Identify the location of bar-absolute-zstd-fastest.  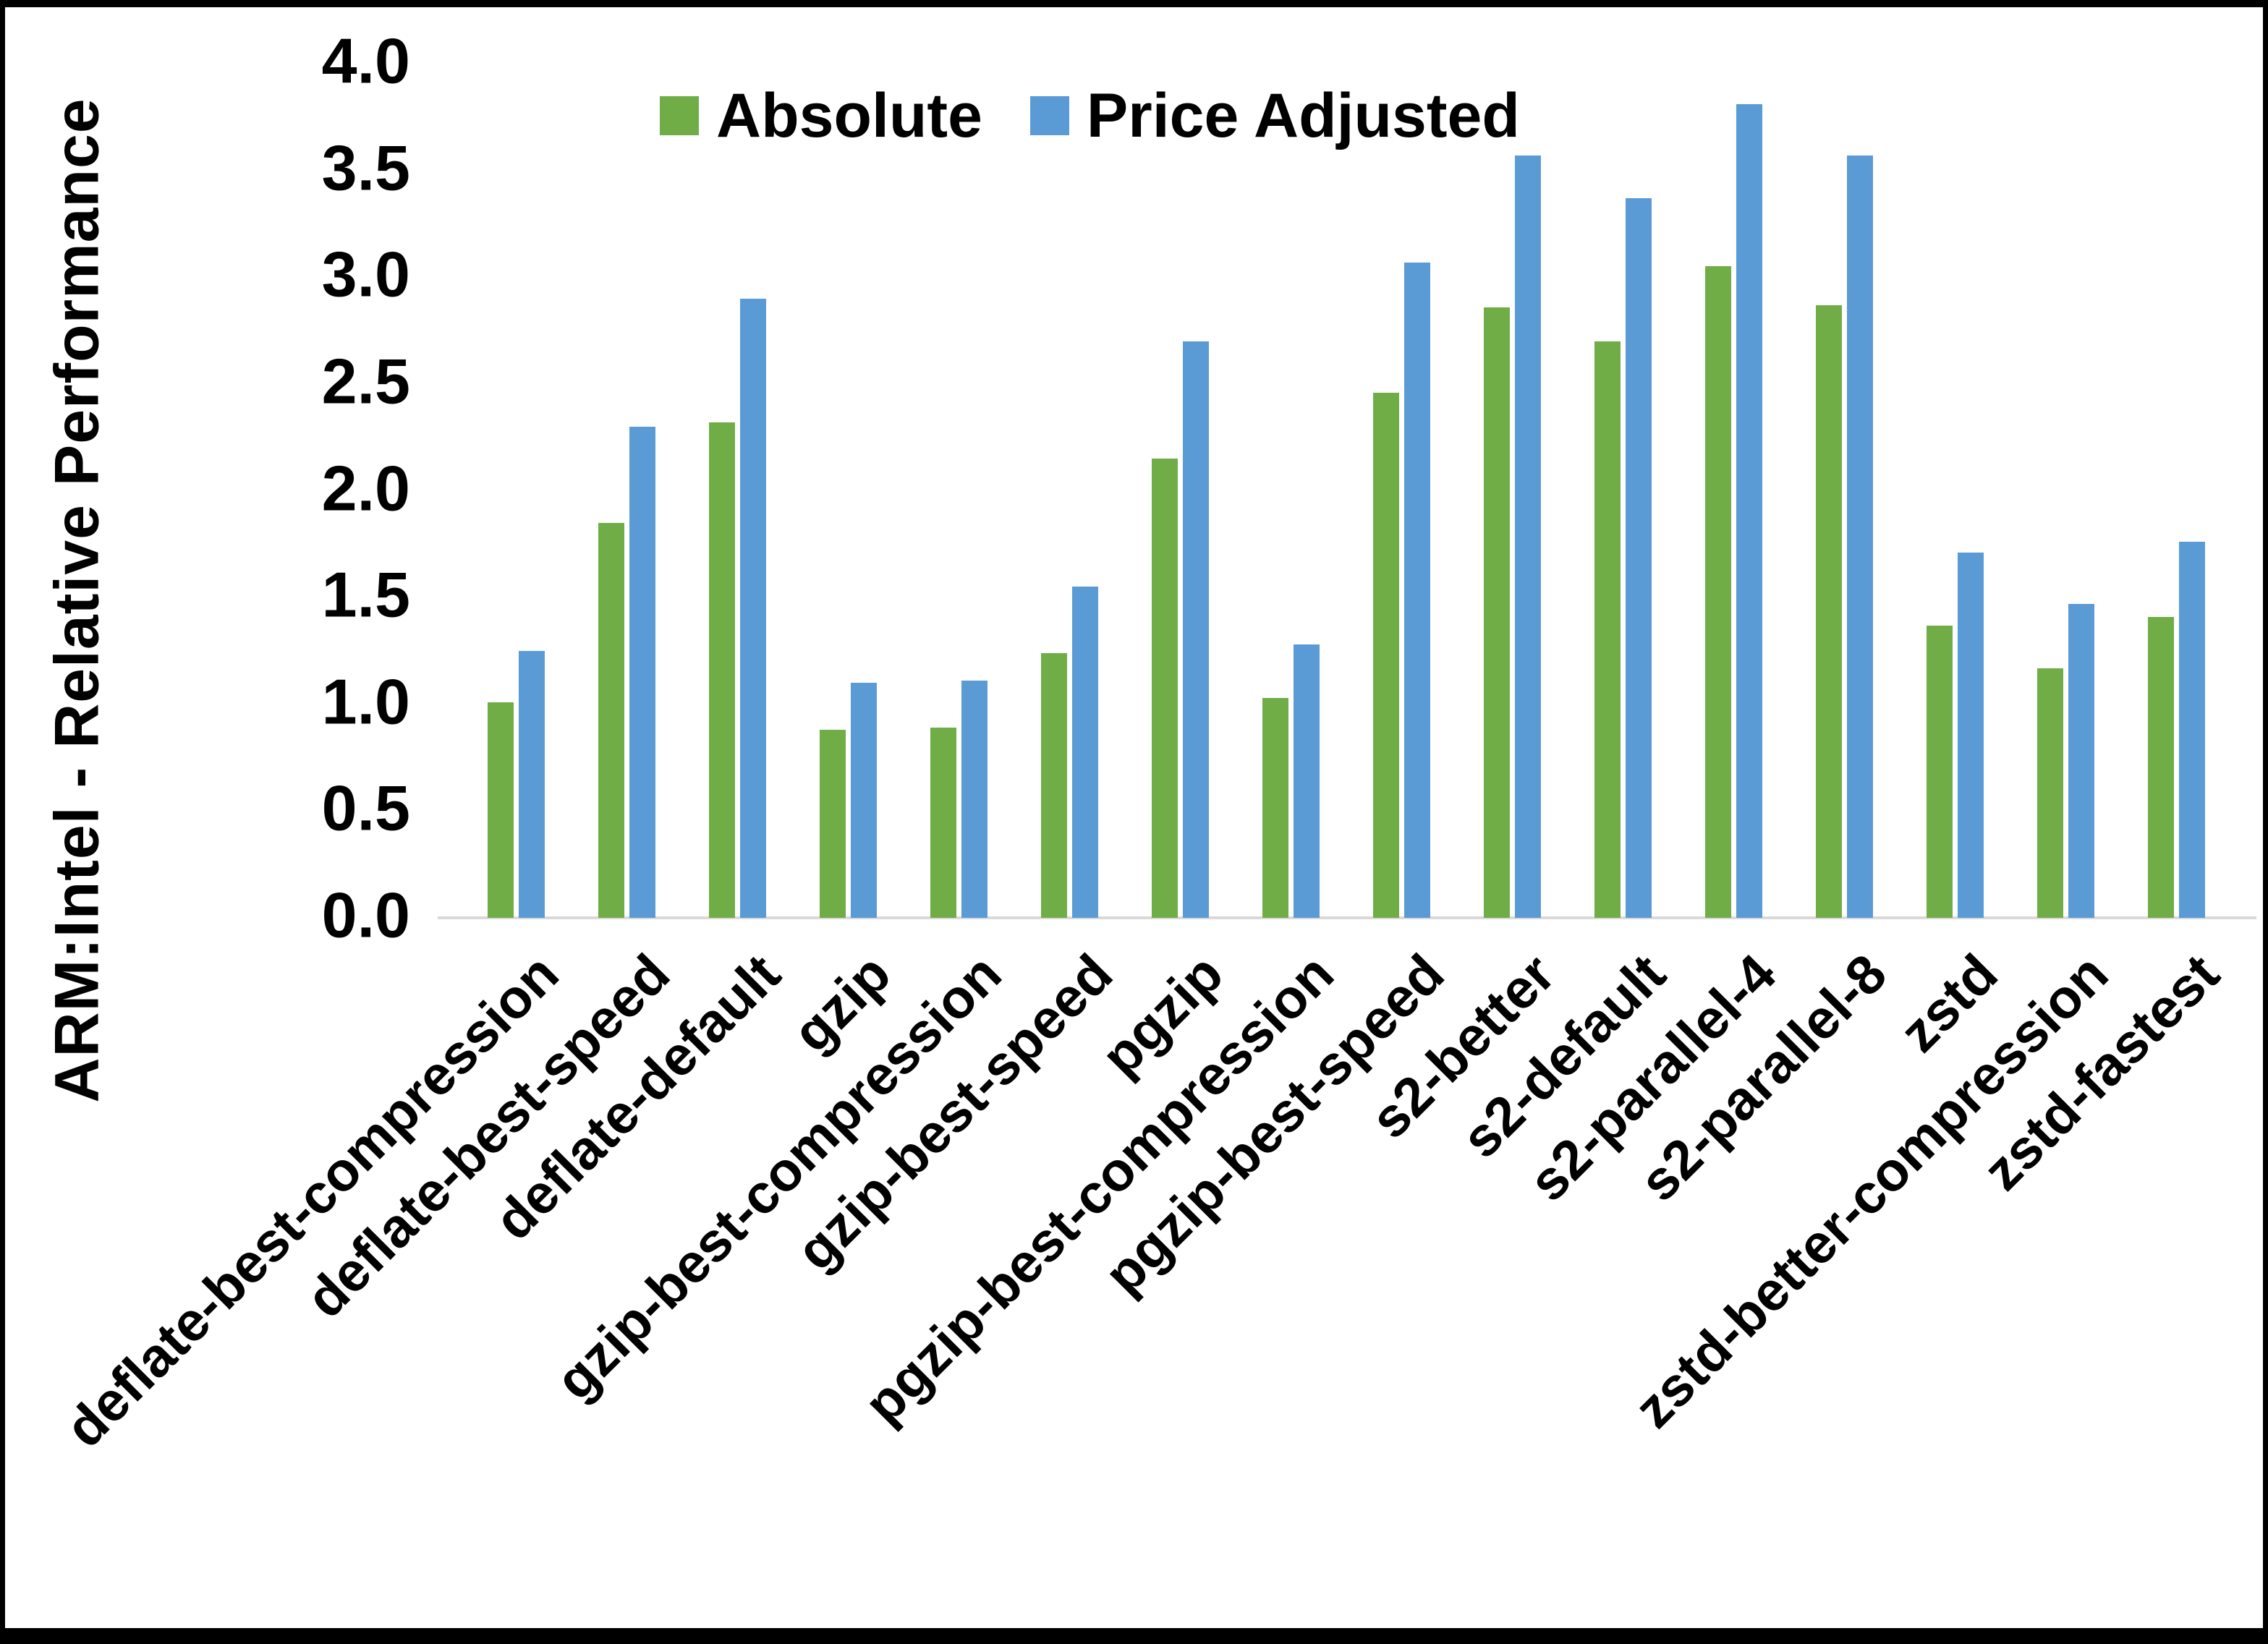
(2161, 767).